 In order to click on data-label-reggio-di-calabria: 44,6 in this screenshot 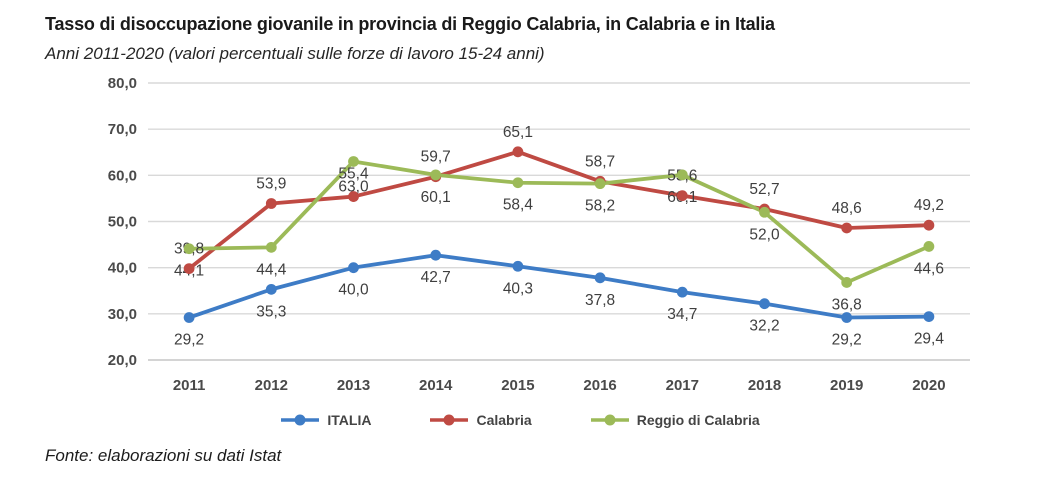, I will do `click(929, 268)`.